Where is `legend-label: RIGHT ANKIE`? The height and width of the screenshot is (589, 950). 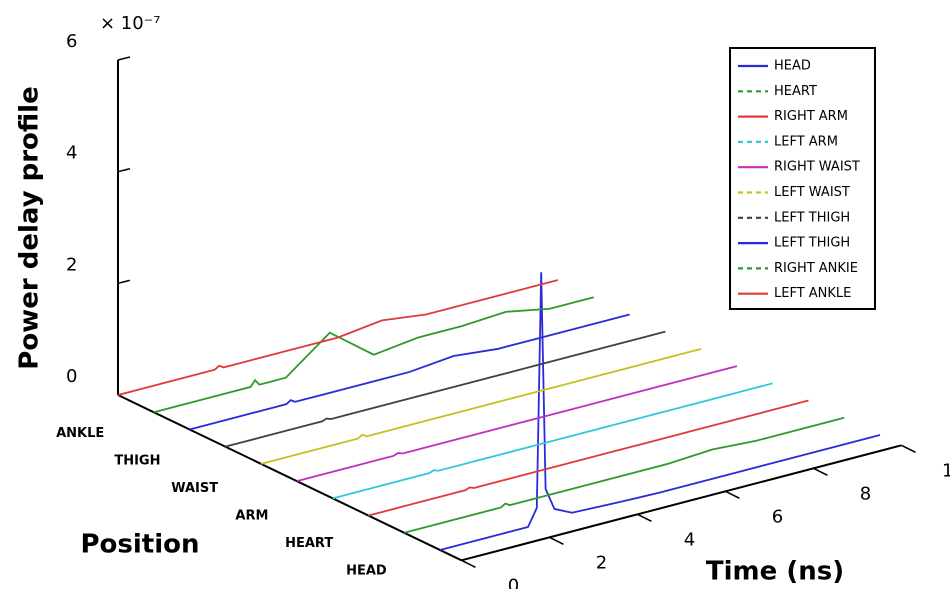
legend-label: RIGHT ANKIE is located at coordinates (816, 268).